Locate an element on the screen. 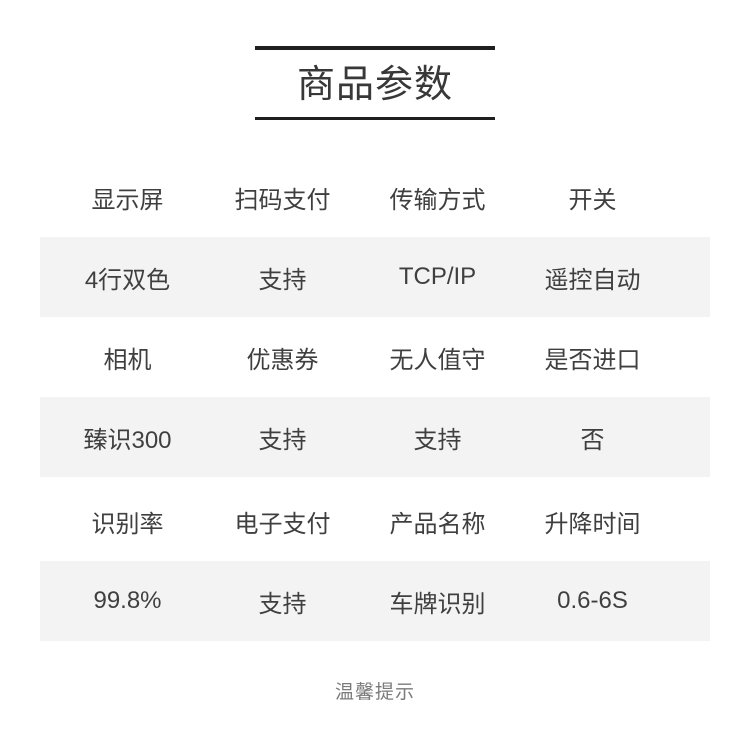 The image size is (750, 738). param-value-cell: 99.8% is located at coordinates (127, 600).